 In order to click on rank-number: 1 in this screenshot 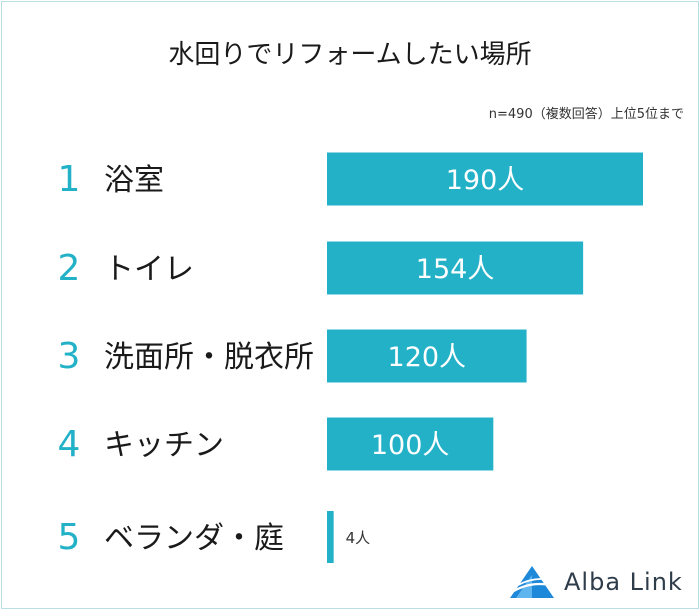, I will do `click(69, 179)`.